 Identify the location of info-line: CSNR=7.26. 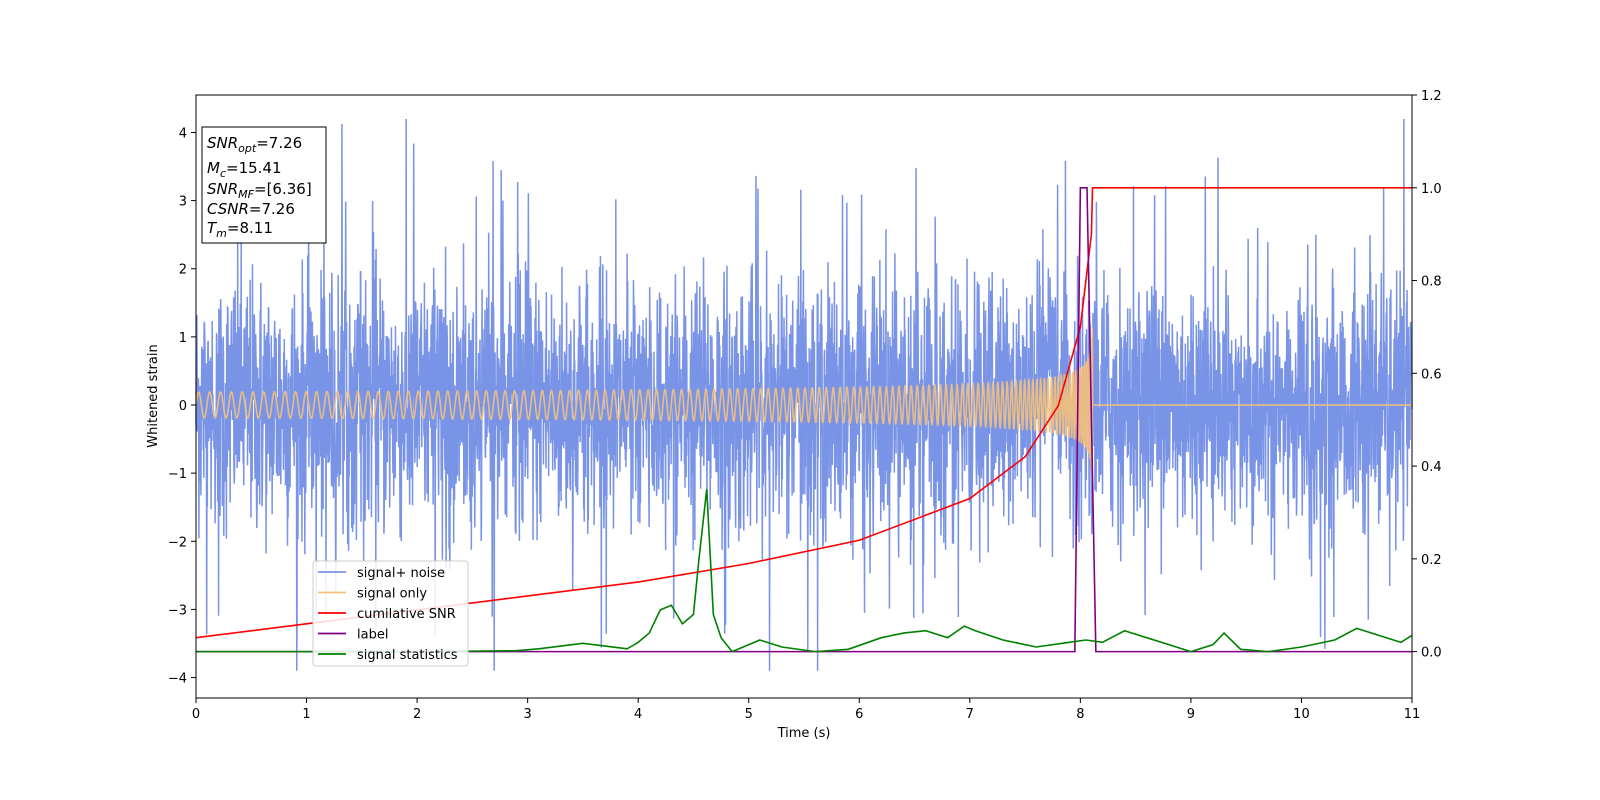
(251, 209).